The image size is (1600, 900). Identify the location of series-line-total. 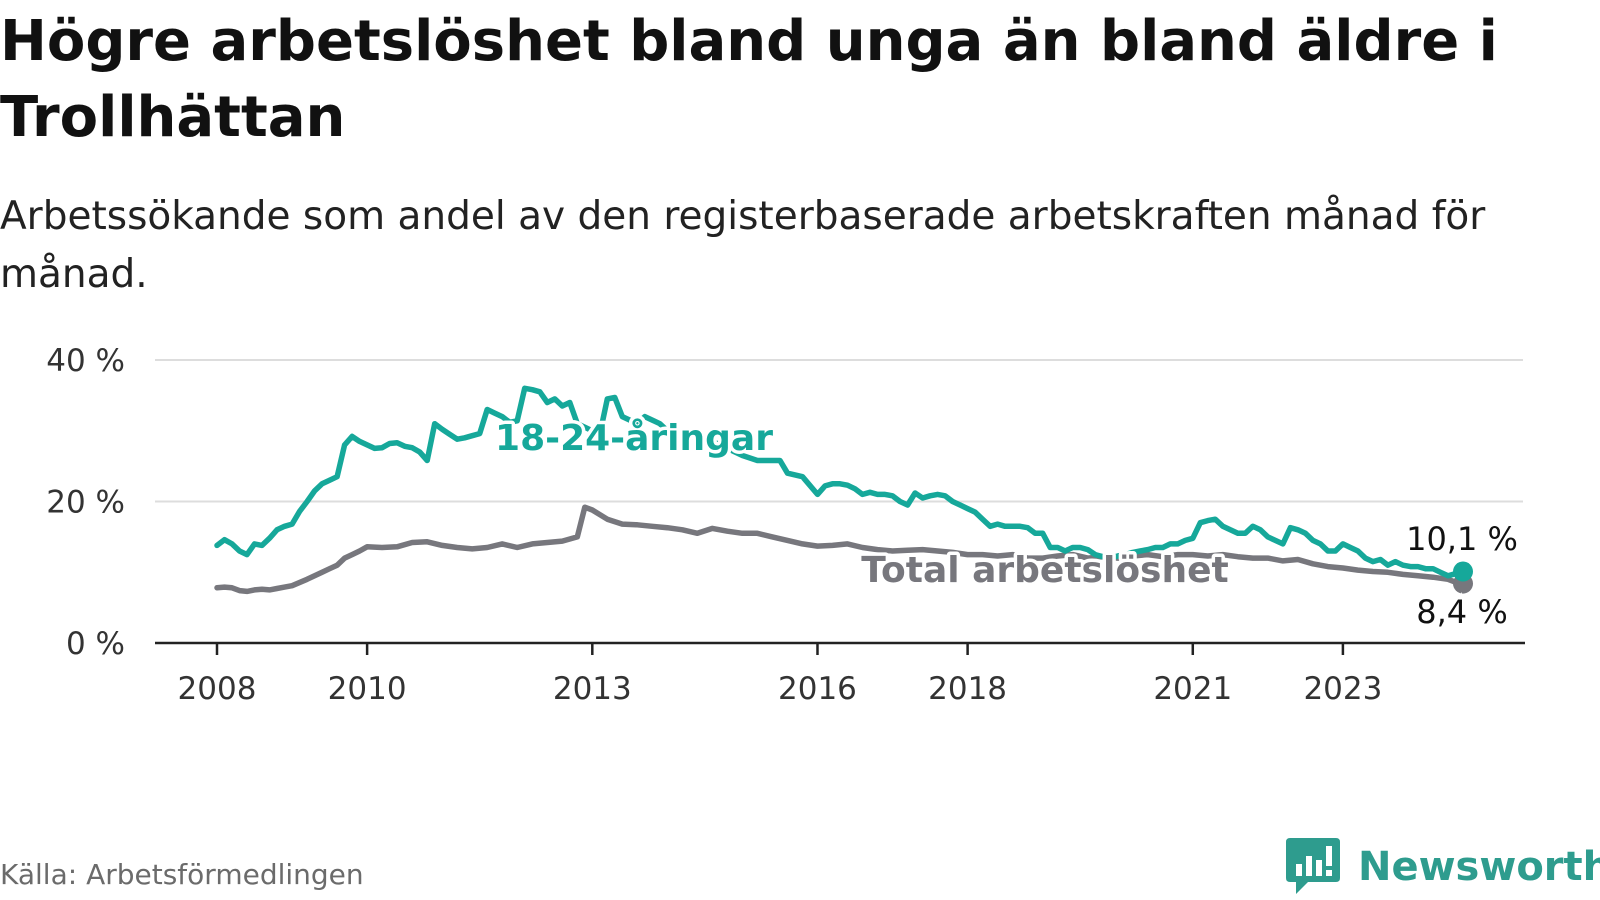
(840, 549).